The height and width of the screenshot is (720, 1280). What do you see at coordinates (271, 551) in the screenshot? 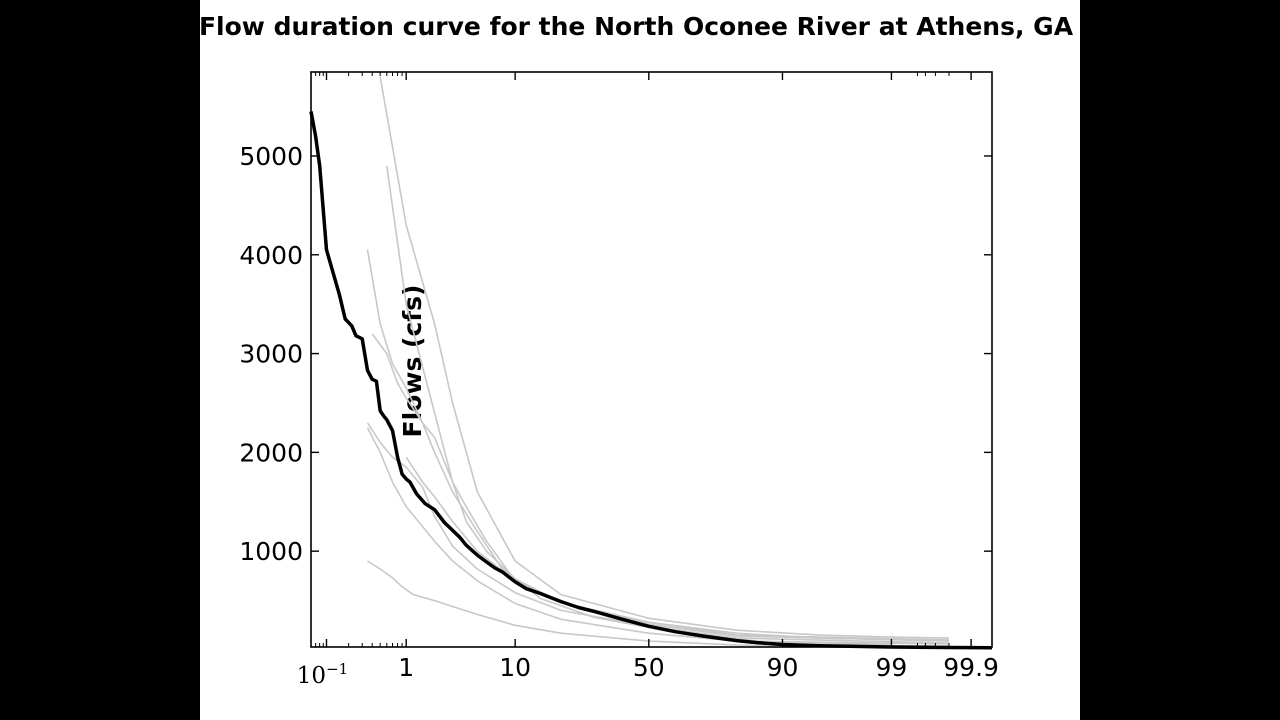
I see `y-tick-label-1000: 1000` at bounding box center [271, 551].